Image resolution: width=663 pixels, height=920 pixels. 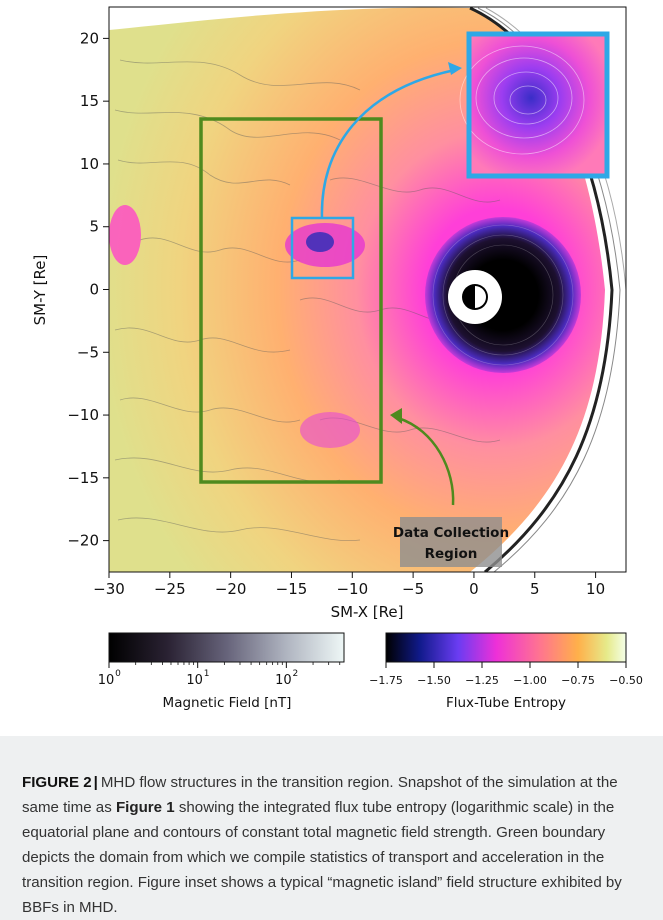 What do you see at coordinates (145, 807) in the screenshot?
I see `caption-figure-ref: Figure 1` at bounding box center [145, 807].